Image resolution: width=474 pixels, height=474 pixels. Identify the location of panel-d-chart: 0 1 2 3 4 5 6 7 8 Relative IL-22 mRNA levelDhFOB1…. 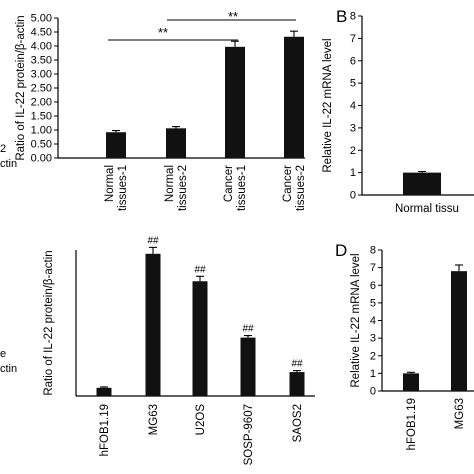
(404, 345).